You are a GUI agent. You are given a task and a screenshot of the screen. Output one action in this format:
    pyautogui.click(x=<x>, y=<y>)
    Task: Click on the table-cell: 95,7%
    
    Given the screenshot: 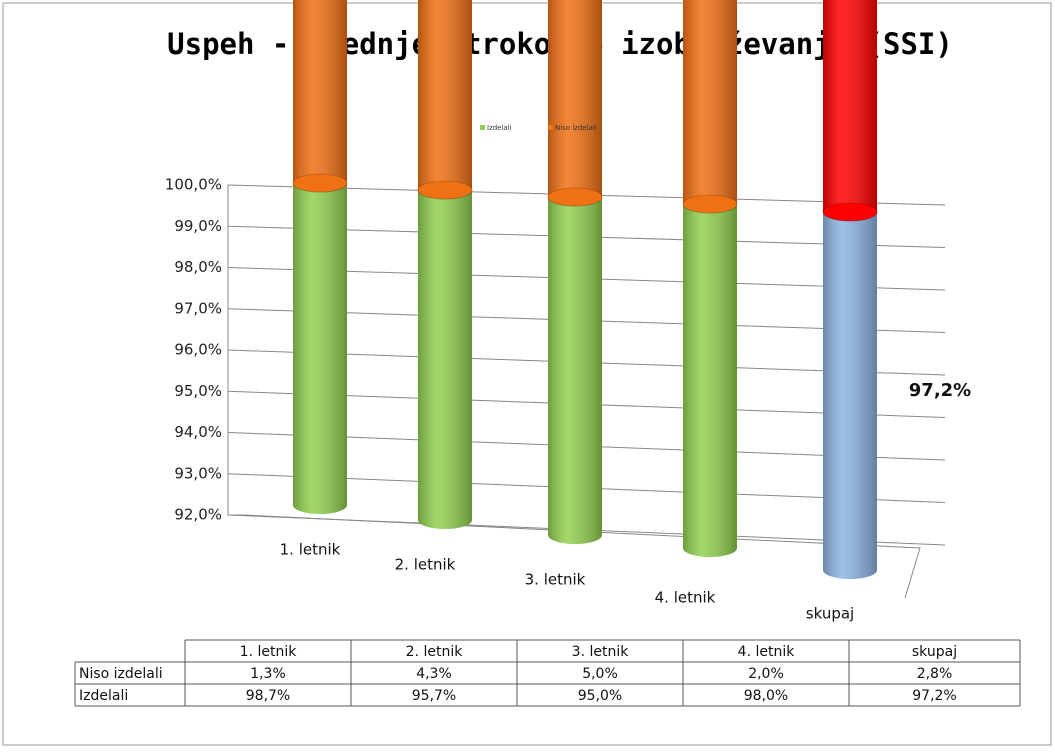 What is the action you would take?
    pyautogui.click(x=434, y=696)
    